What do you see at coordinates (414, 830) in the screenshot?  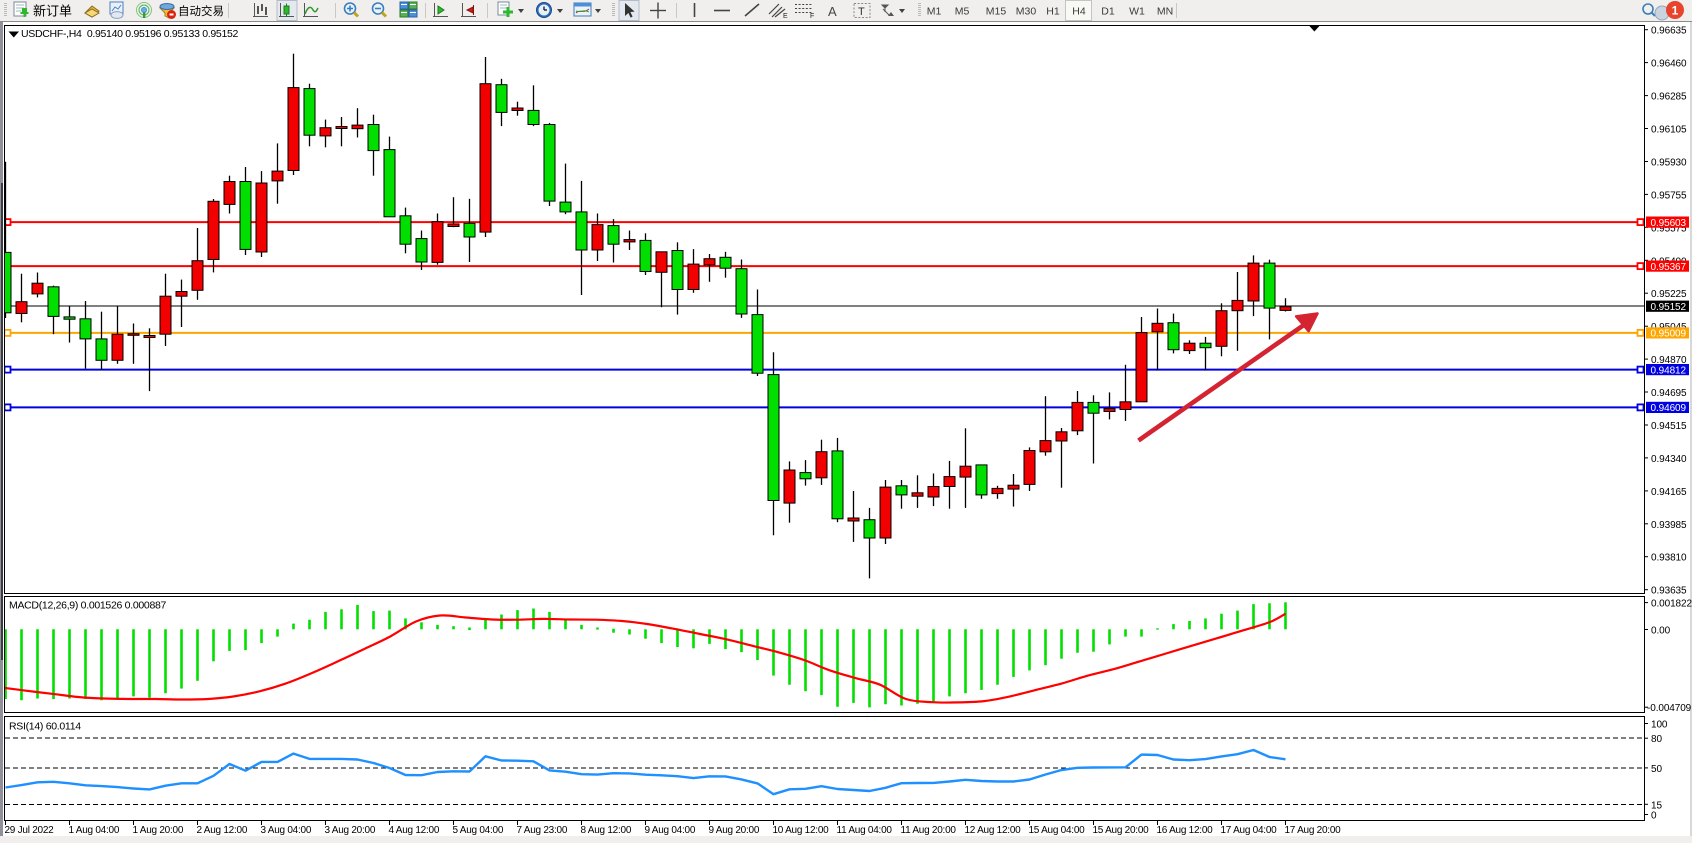 I see `svg-text: 4 Aug 12:00` at bounding box center [414, 830].